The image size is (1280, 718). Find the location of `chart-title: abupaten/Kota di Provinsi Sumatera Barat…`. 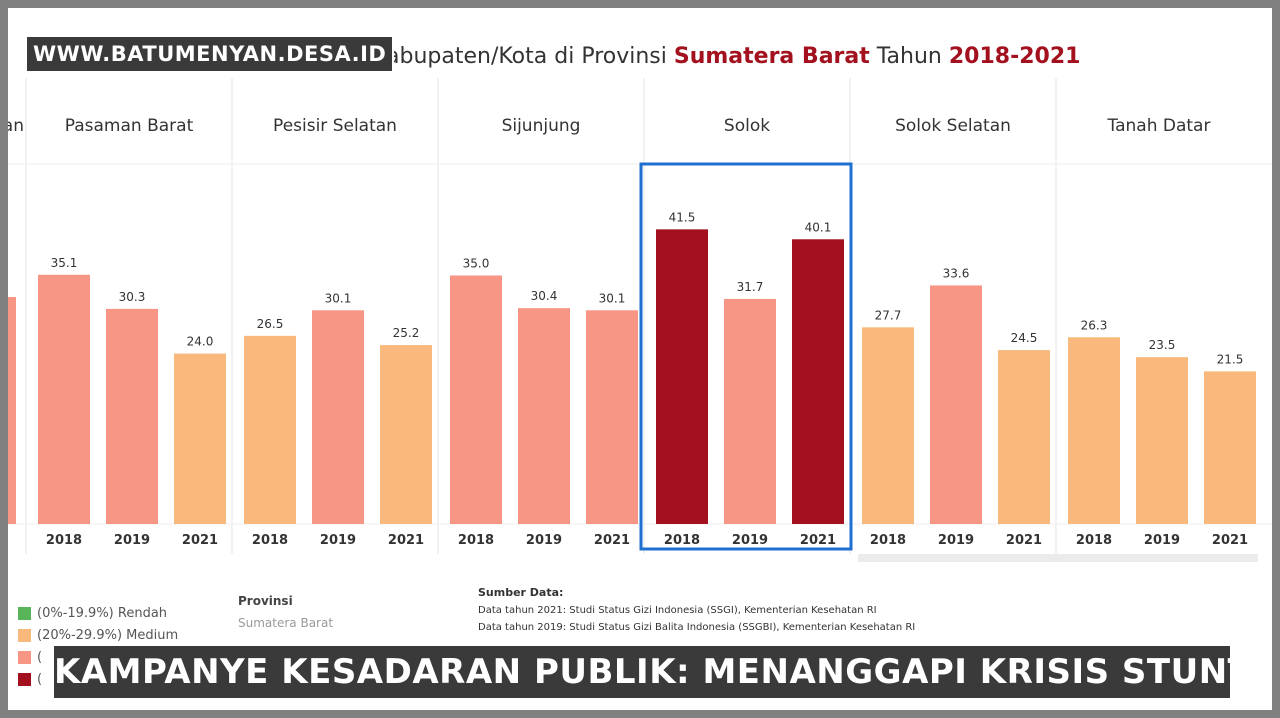

chart-title: abupaten/Kota di Provinsi Sumatera Barat… is located at coordinates (733, 56).